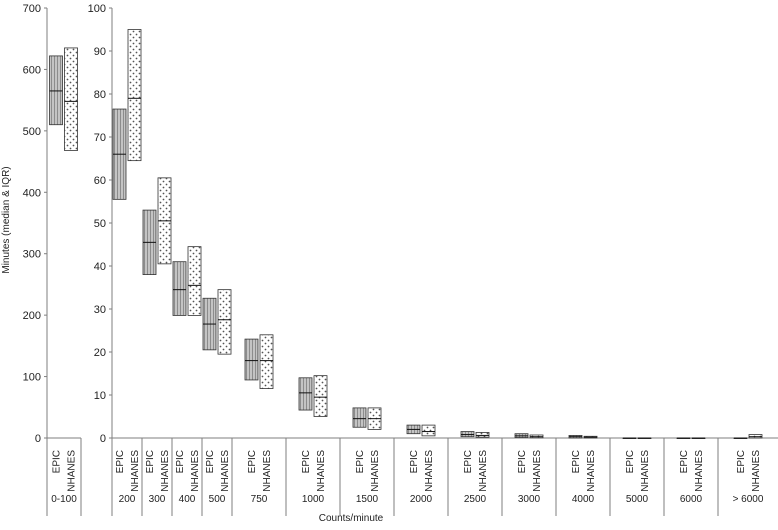 This screenshot has width=778, height=530. What do you see at coordinates (187, 499) in the screenshot?
I see `category-label: 400` at bounding box center [187, 499].